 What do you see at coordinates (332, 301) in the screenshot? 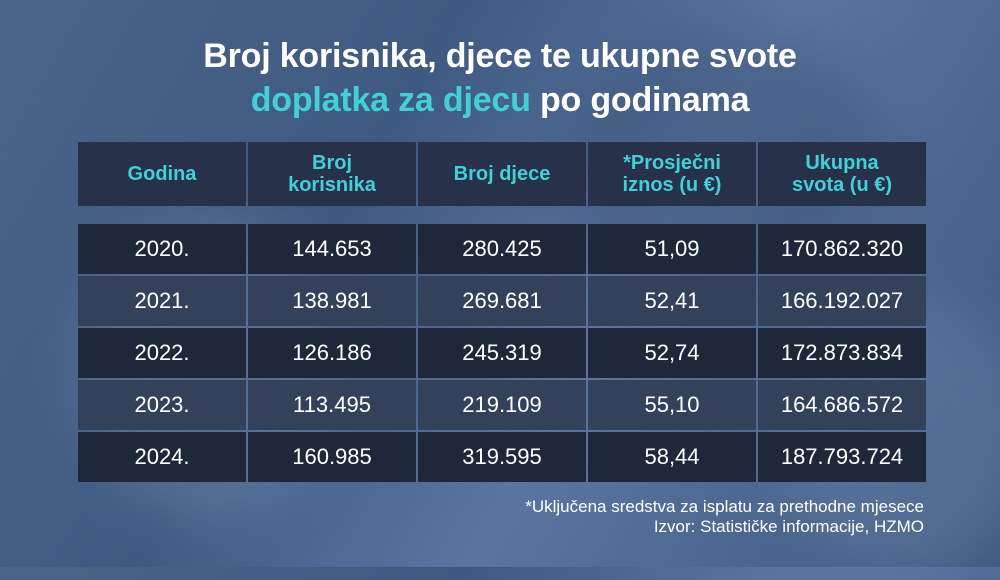
I see `value-cell: 138.981` at bounding box center [332, 301].